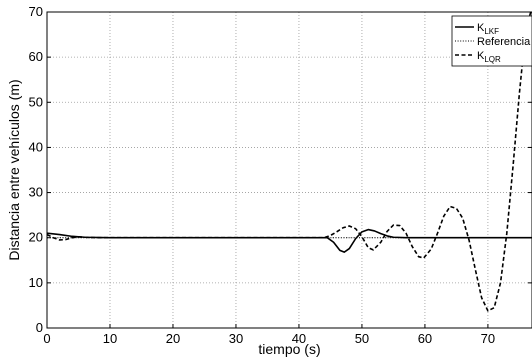 Image resolution: width=532 pixels, height=360 pixels. Describe the element at coordinates (289, 349) in the screenshot. I see `x-axis-title: tiempo (s)` at that location.